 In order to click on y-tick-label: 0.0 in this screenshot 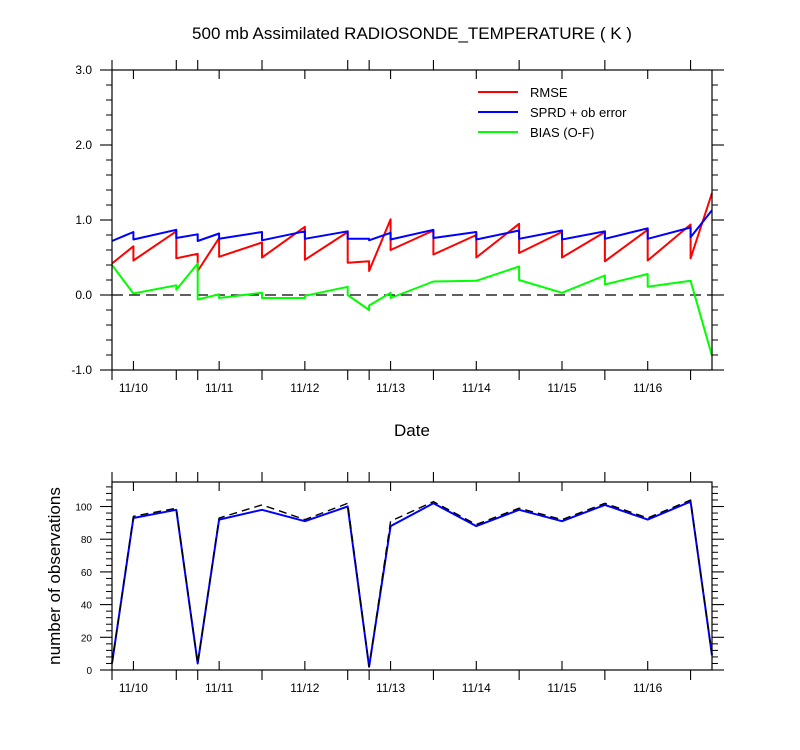, I will do `click(83, 295)`.